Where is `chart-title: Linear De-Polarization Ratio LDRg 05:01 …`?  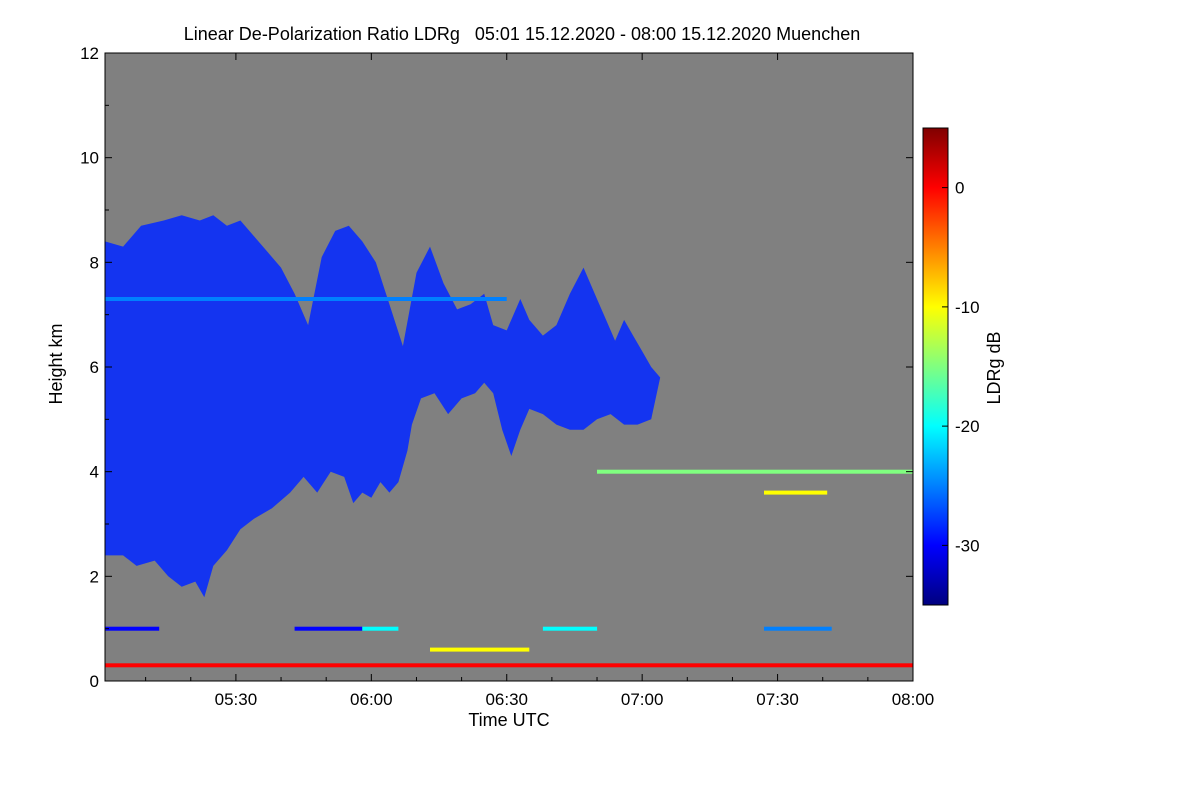 chart-title: Linear De-Polarization Ratio LDRg 05:01 … is located at coordinates (522, 34).